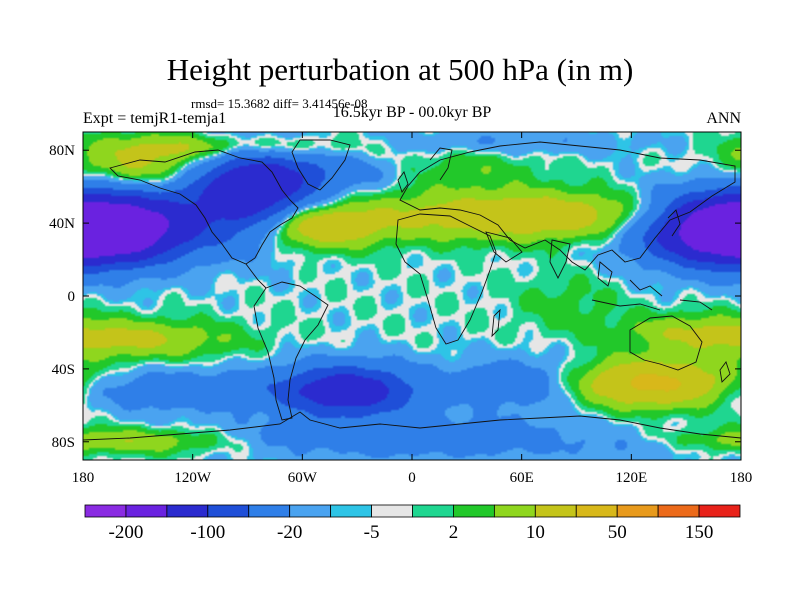 Image resolution: width=800 pixels, height=600 pixels. I want to click on colorbar-label: 10, so click(535, 532).